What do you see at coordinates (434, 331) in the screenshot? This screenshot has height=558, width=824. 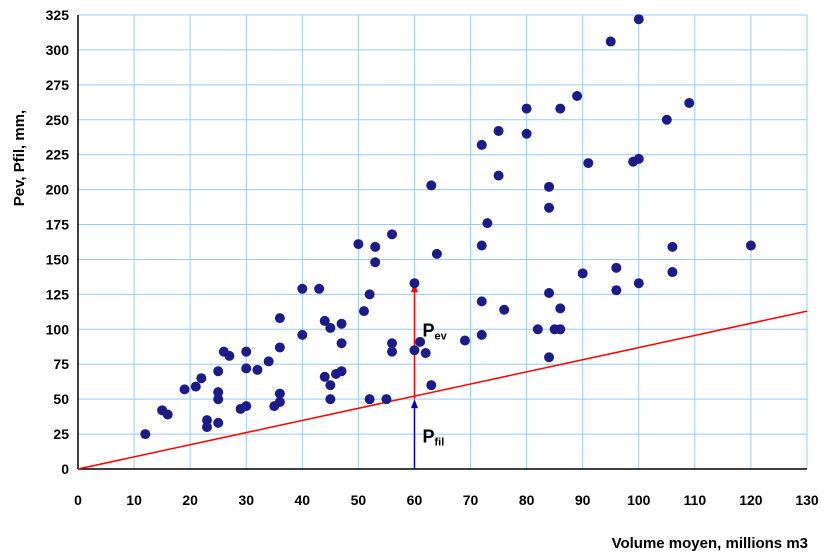 I see `pev-label: Pev` at bounding box center [434, 331].